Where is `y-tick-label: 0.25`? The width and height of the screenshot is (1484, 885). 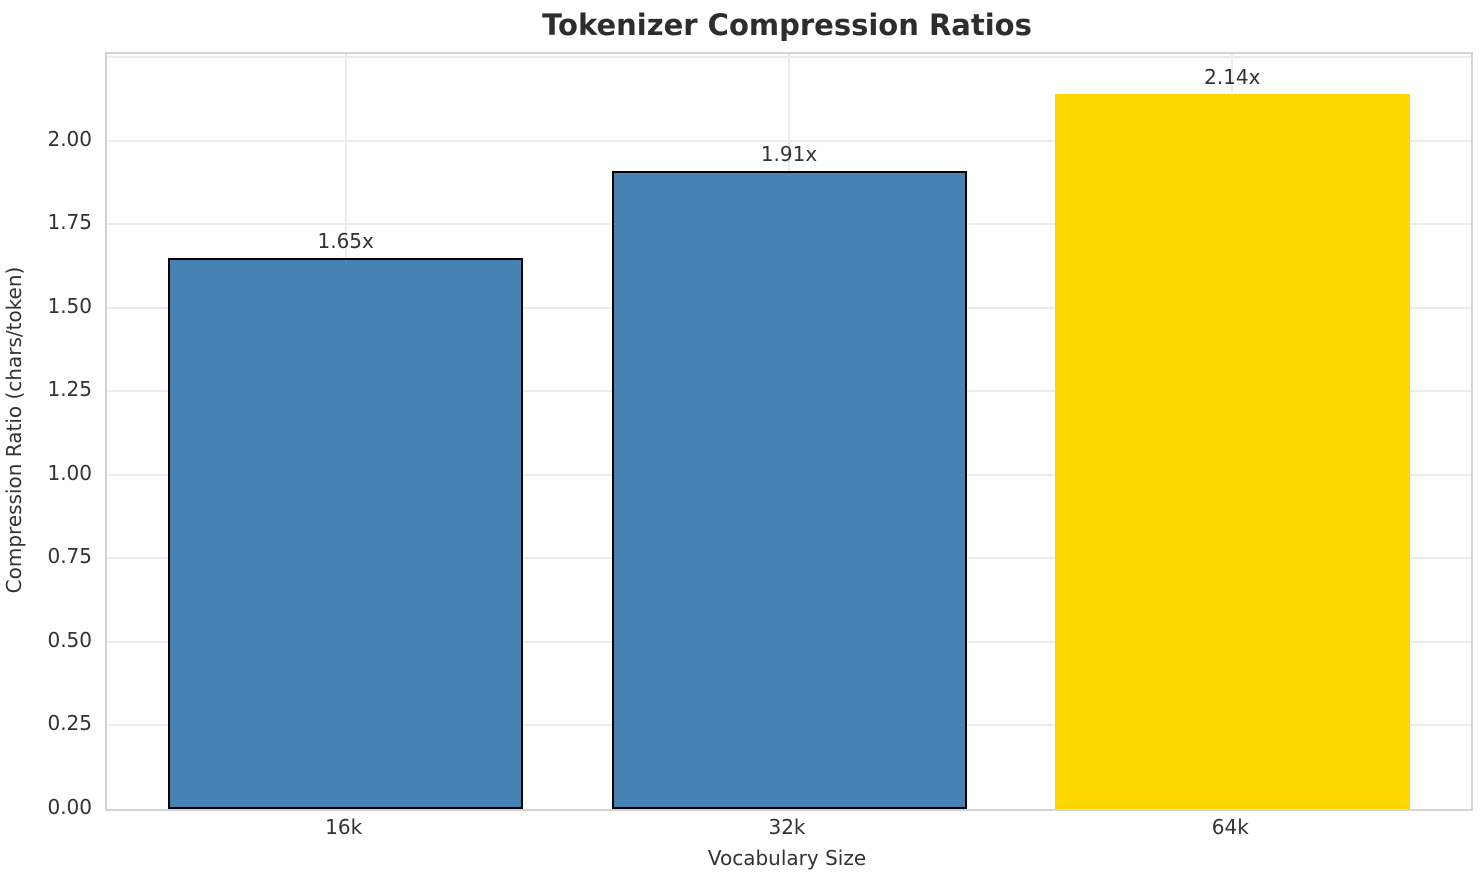 y-tick-label: 0.25 is located at coordinates (69, 723).